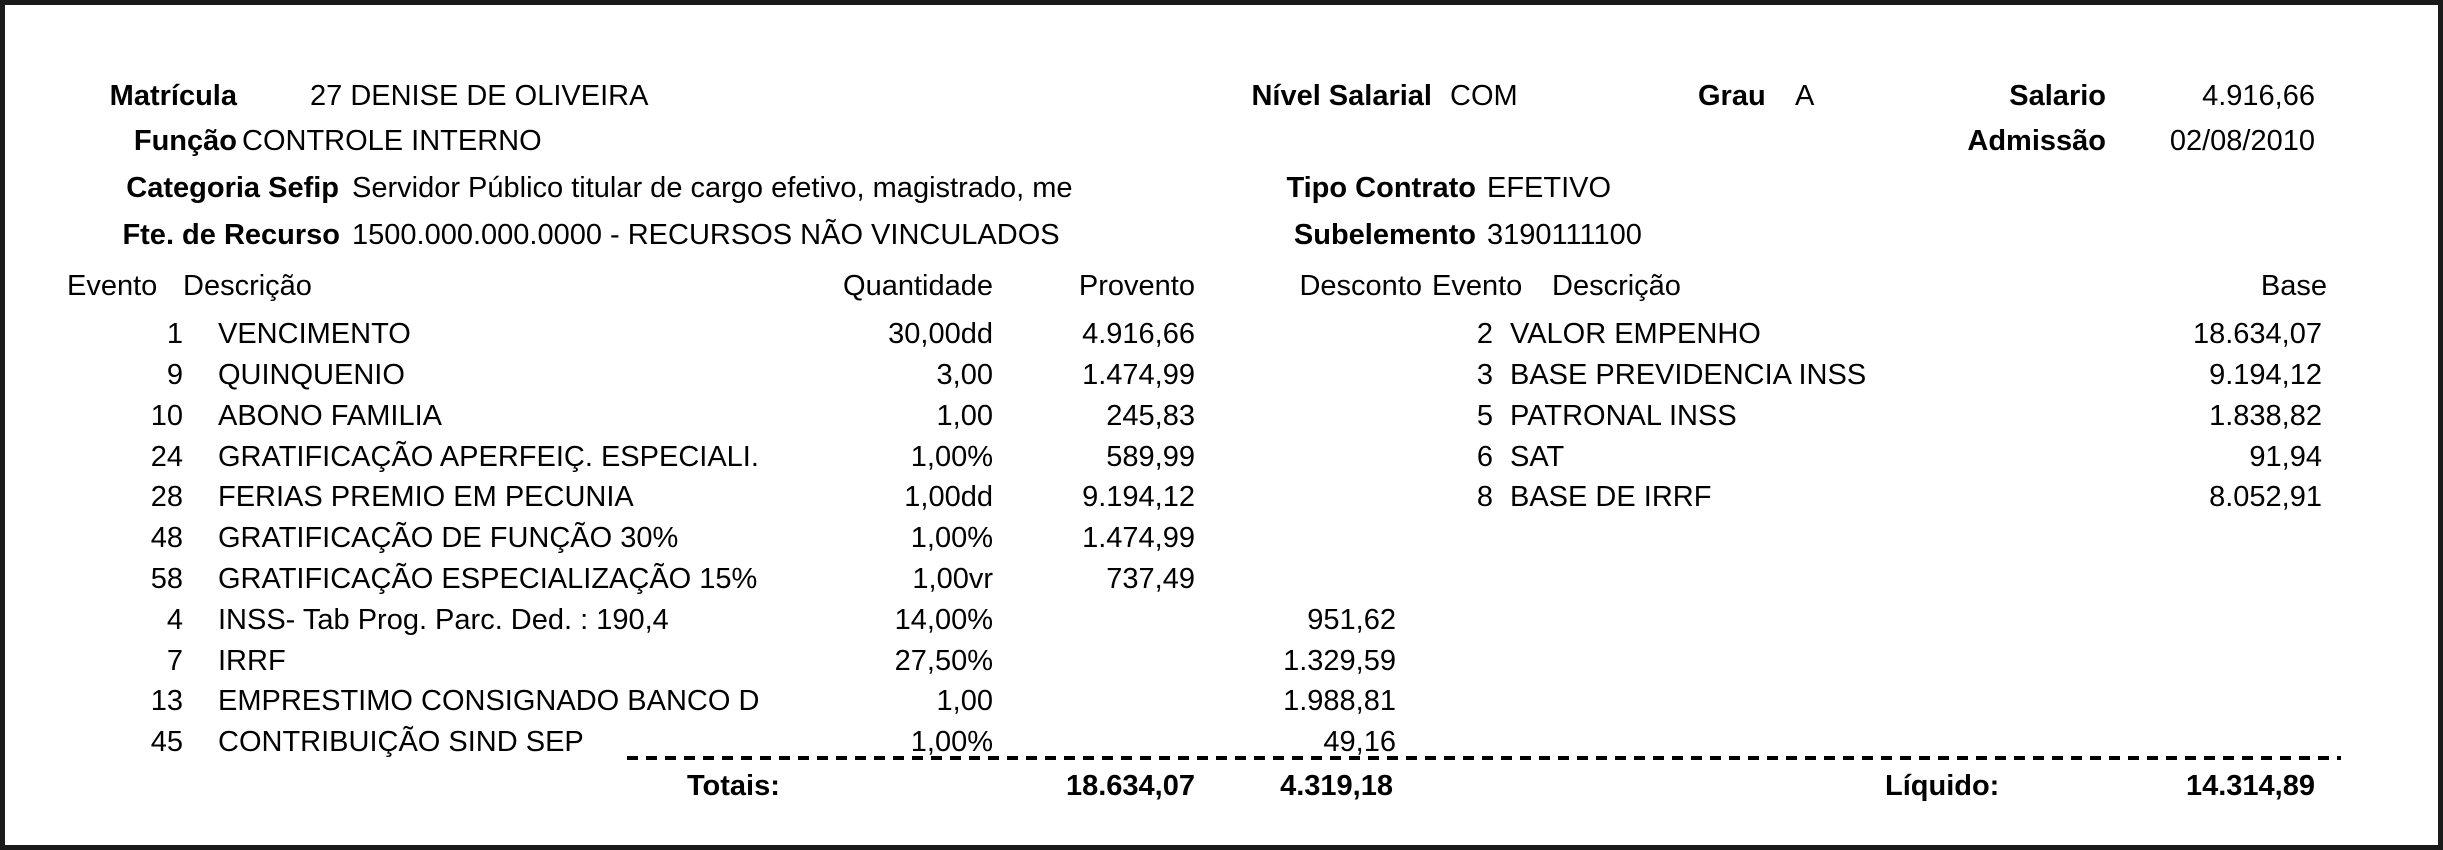  I want to click on description-cell: SAT, so click(1537, 457).